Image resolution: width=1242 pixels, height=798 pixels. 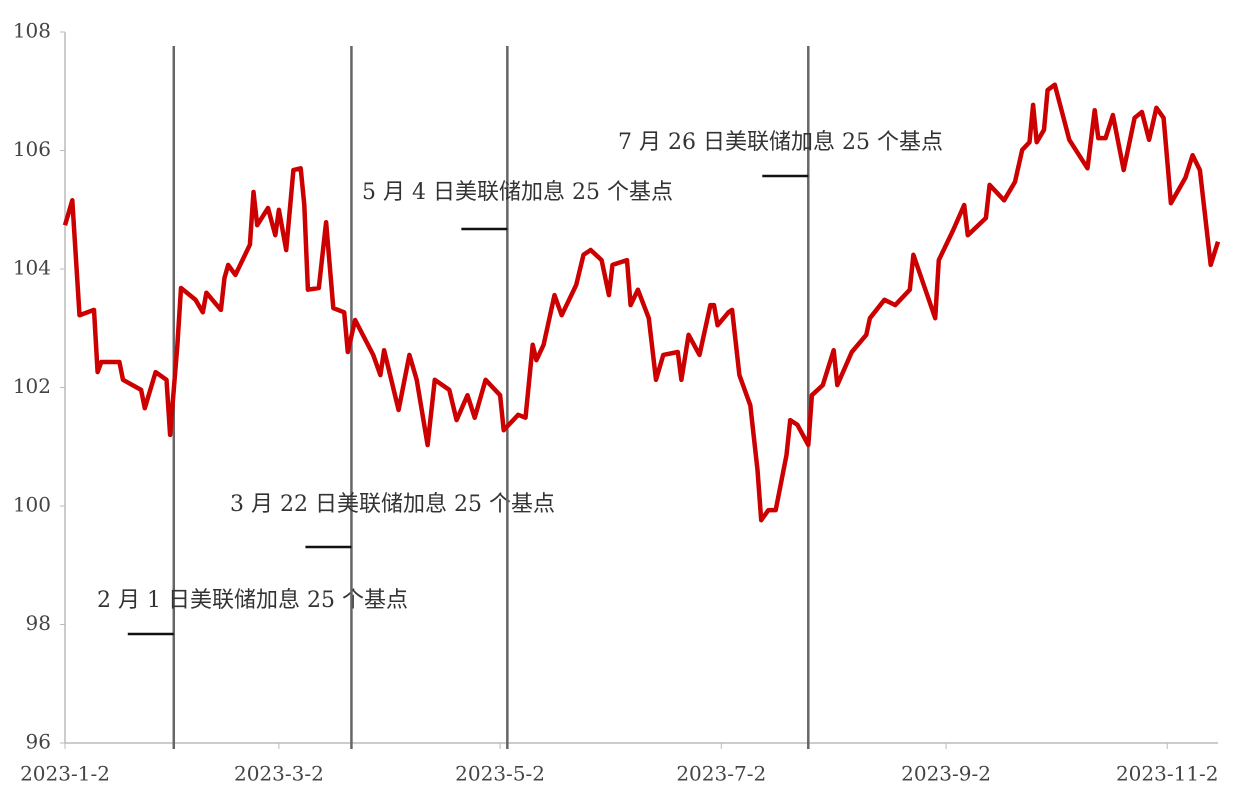 I want to click on x-tick-label: 2023-3-2, so click(x=279, y=774).